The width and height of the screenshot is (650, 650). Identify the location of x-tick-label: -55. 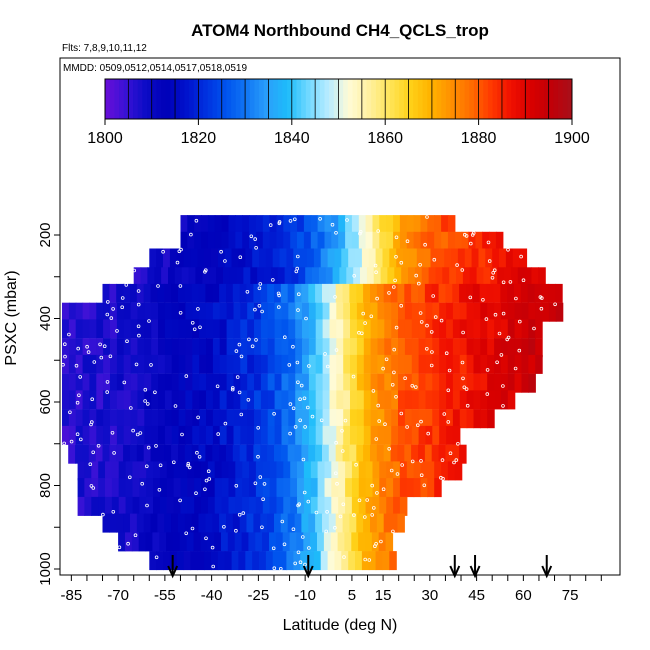
(165, 595).